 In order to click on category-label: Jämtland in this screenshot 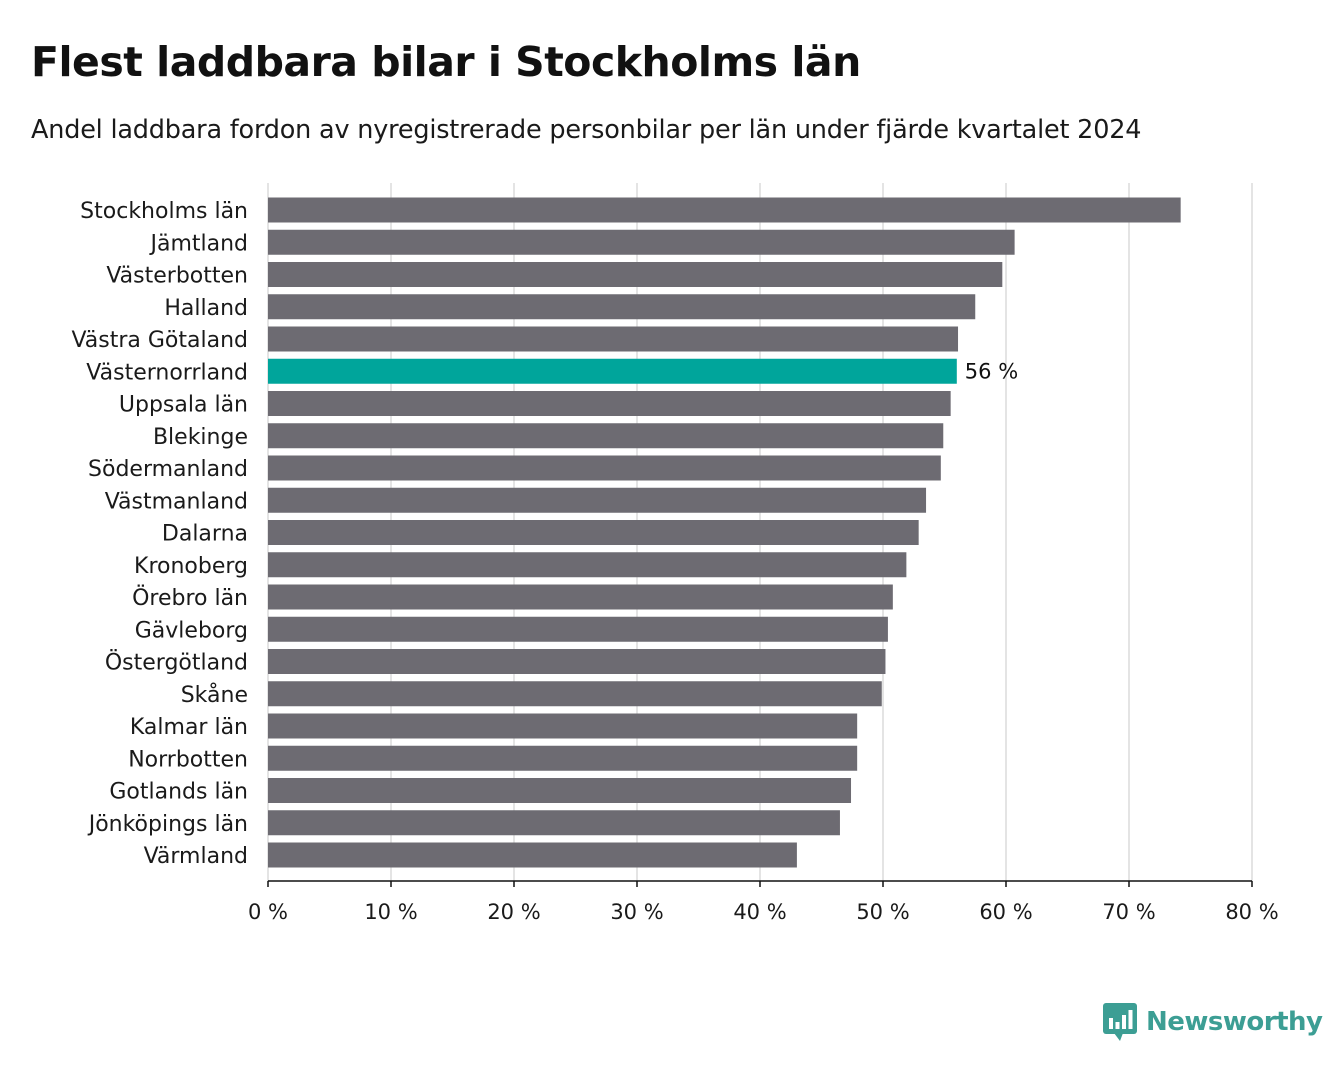, I will do `click(198, 243)`.